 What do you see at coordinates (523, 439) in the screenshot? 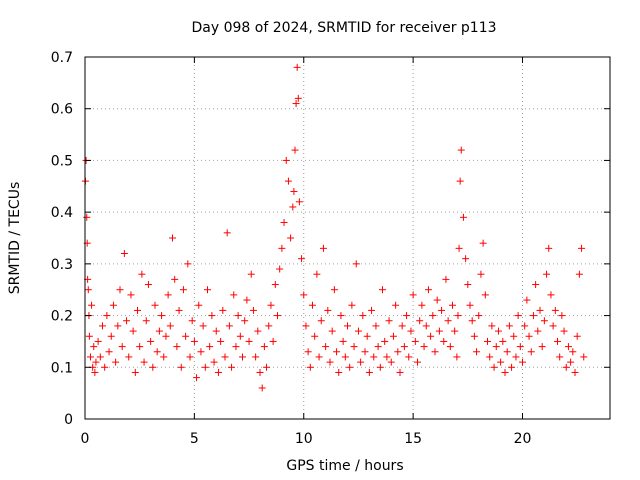
I see `x-tick-label: 20` at bounding box center [523, 439].